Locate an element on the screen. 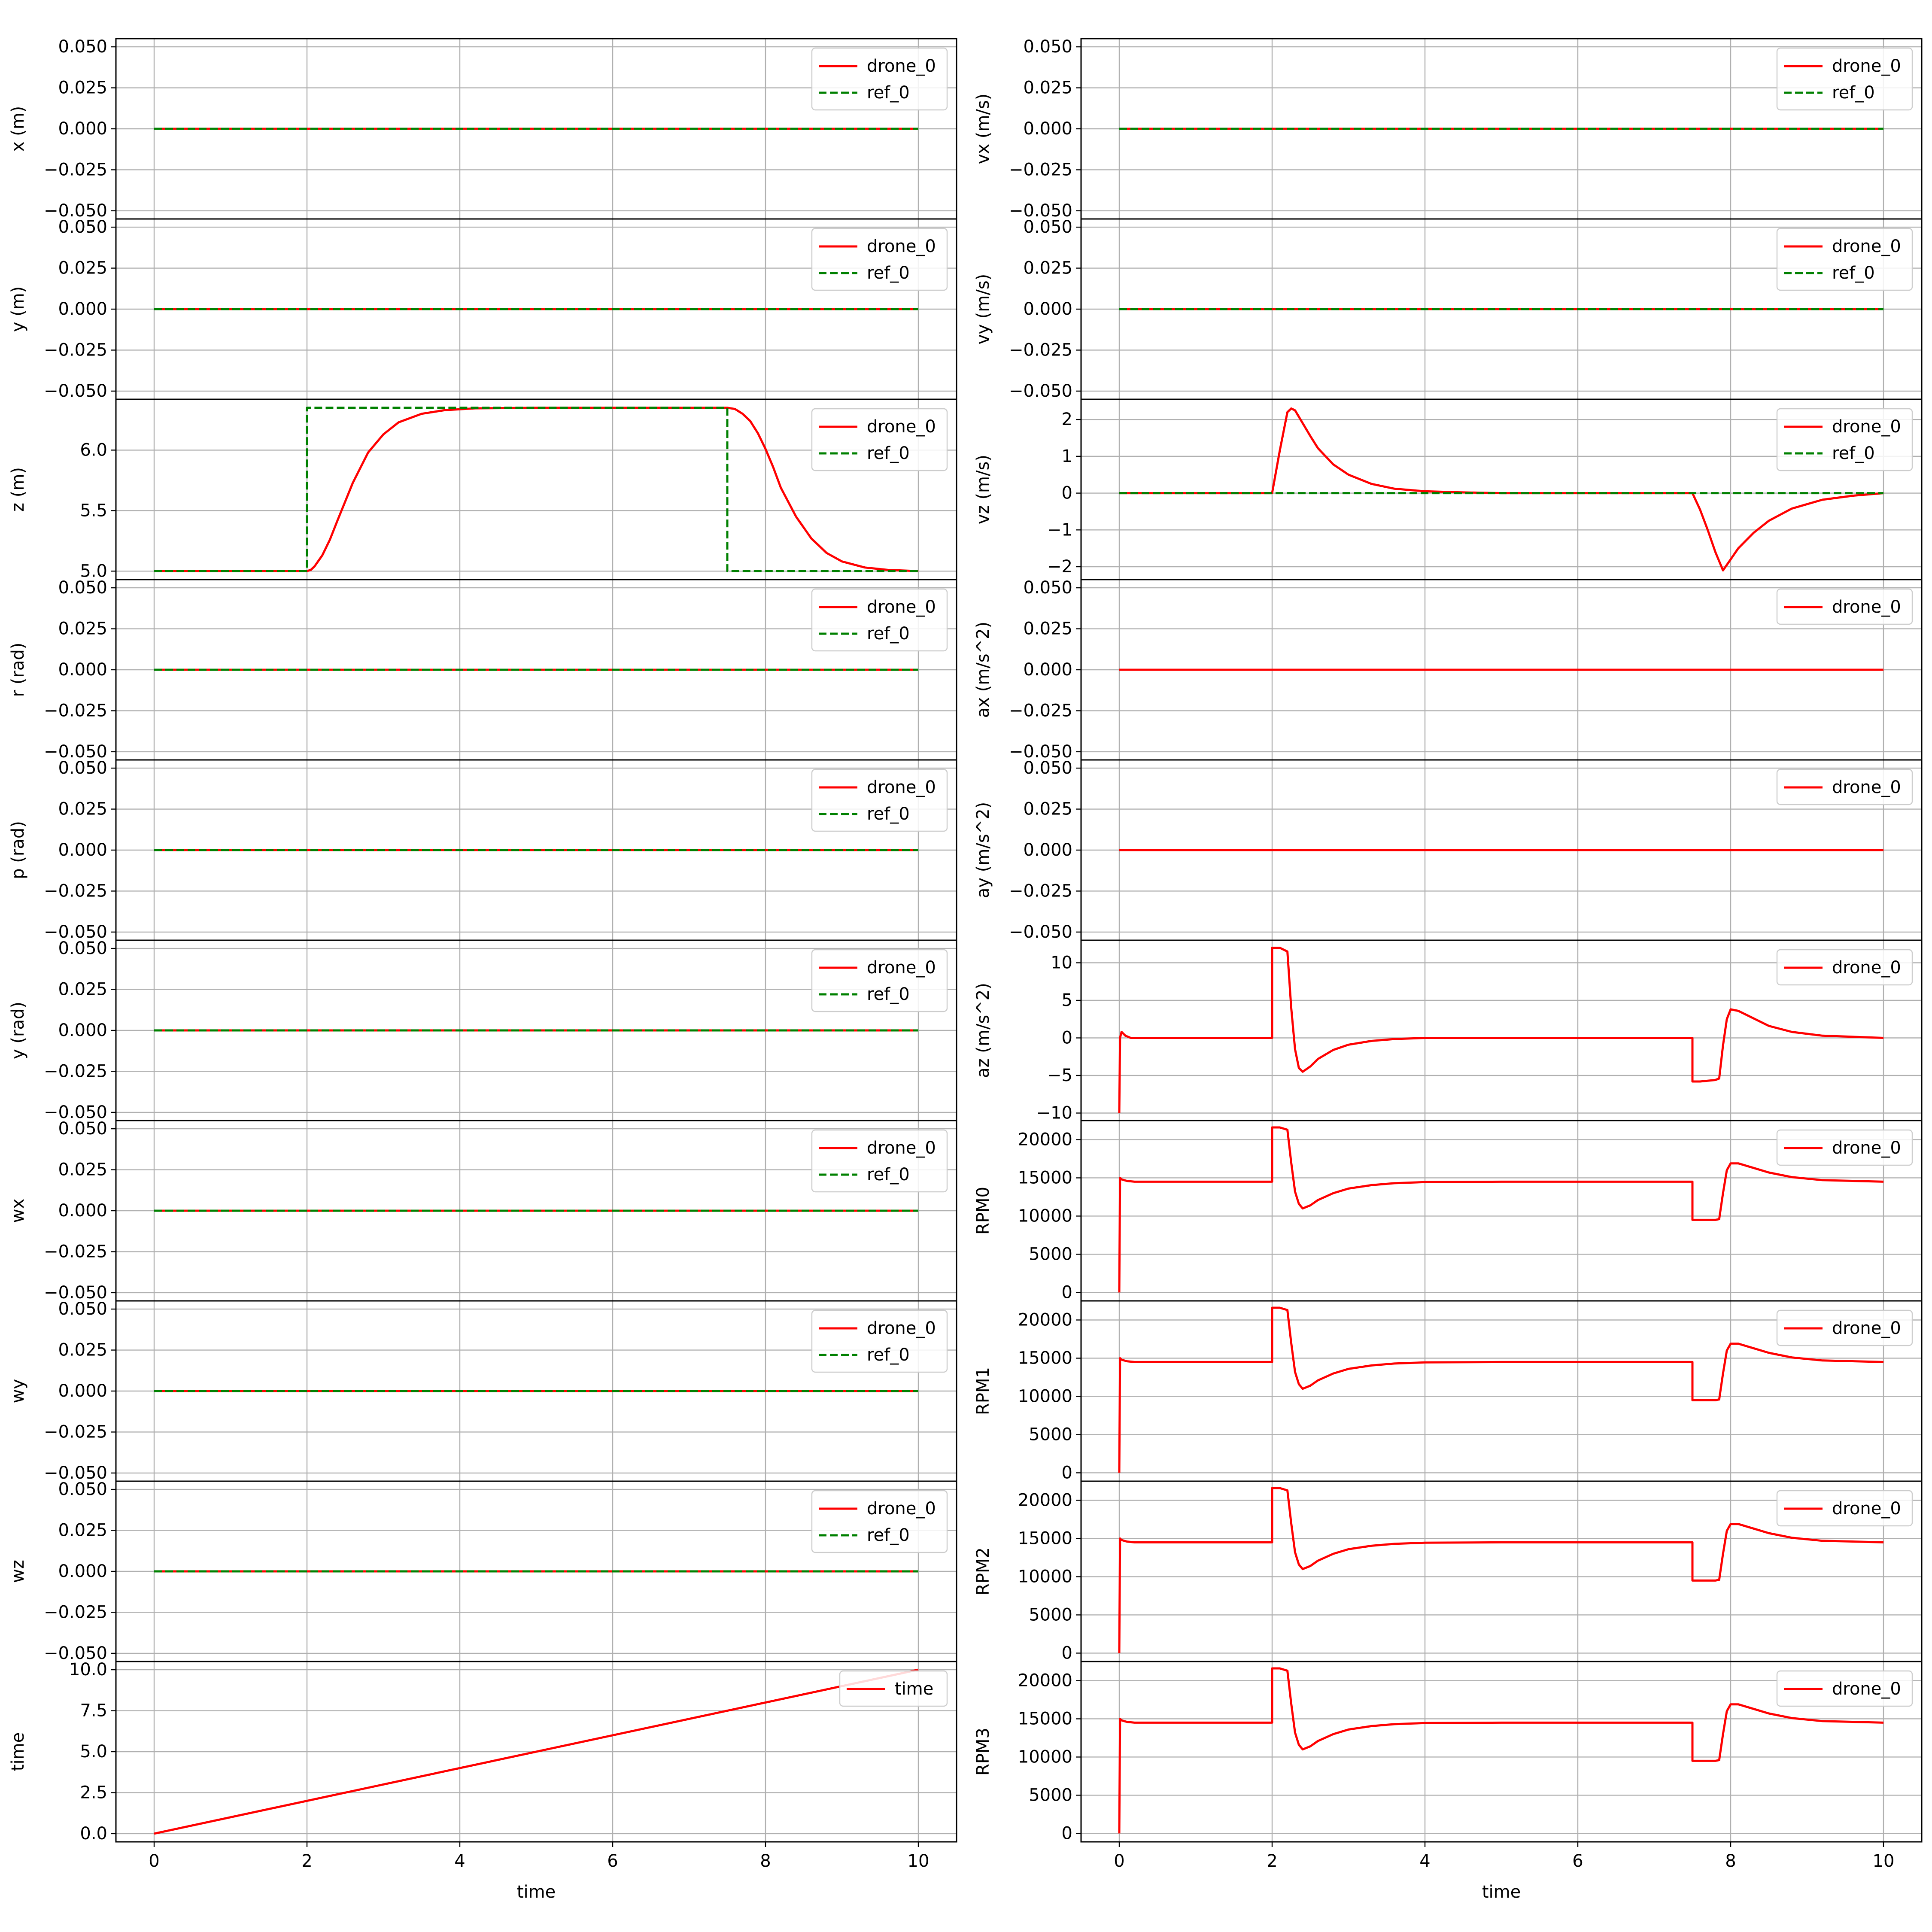  y-axis-label: time is located at coordinates (18, 1751).